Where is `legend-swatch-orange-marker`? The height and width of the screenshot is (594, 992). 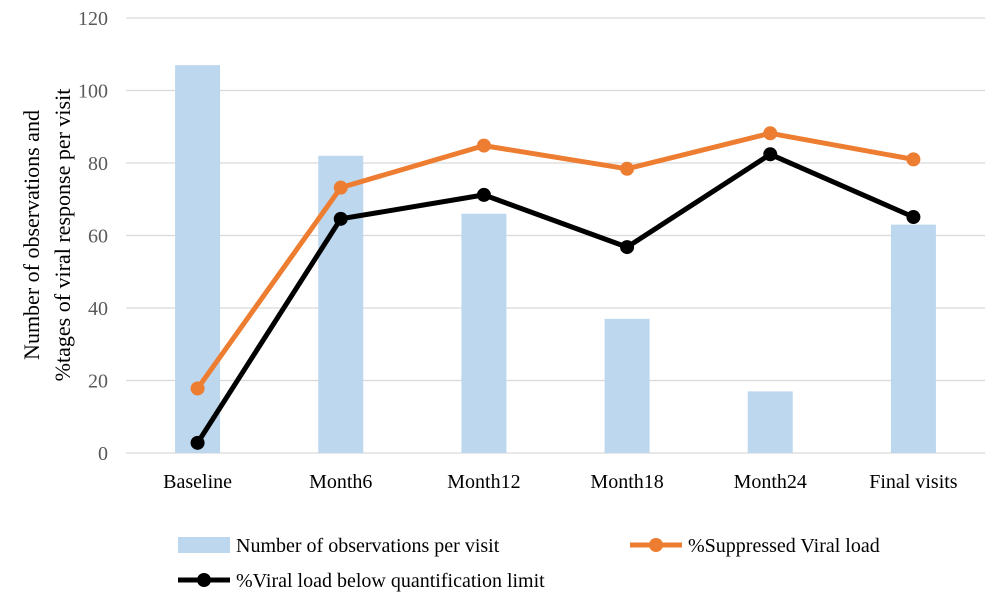
legend-swatch-orange-marker is located at coordinates (656, 545).